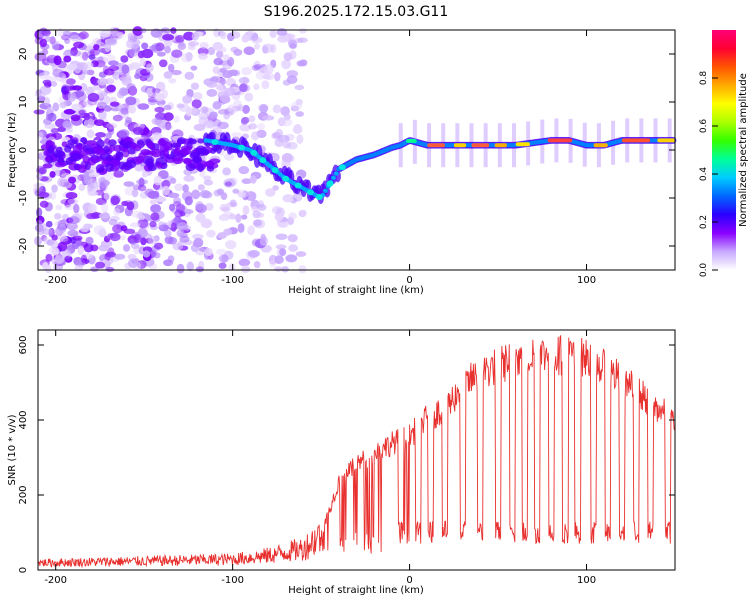  I want to click on colorbar-gradient, so click(724, 150).